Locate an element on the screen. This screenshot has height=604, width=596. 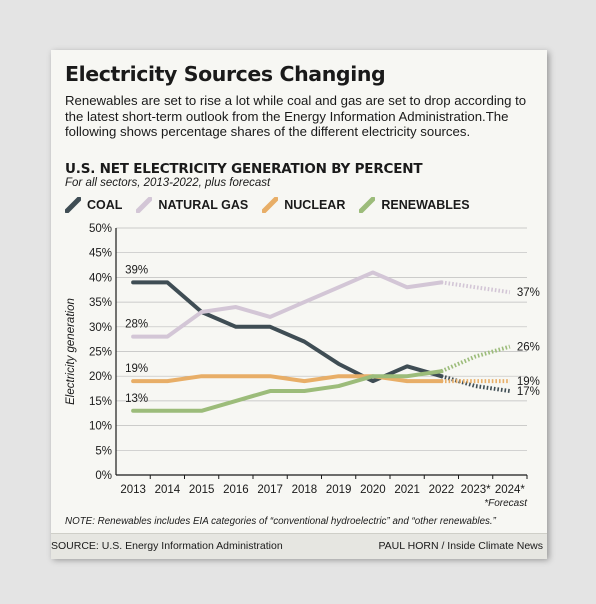
series-line-coal is located at coordinates (287, 332).